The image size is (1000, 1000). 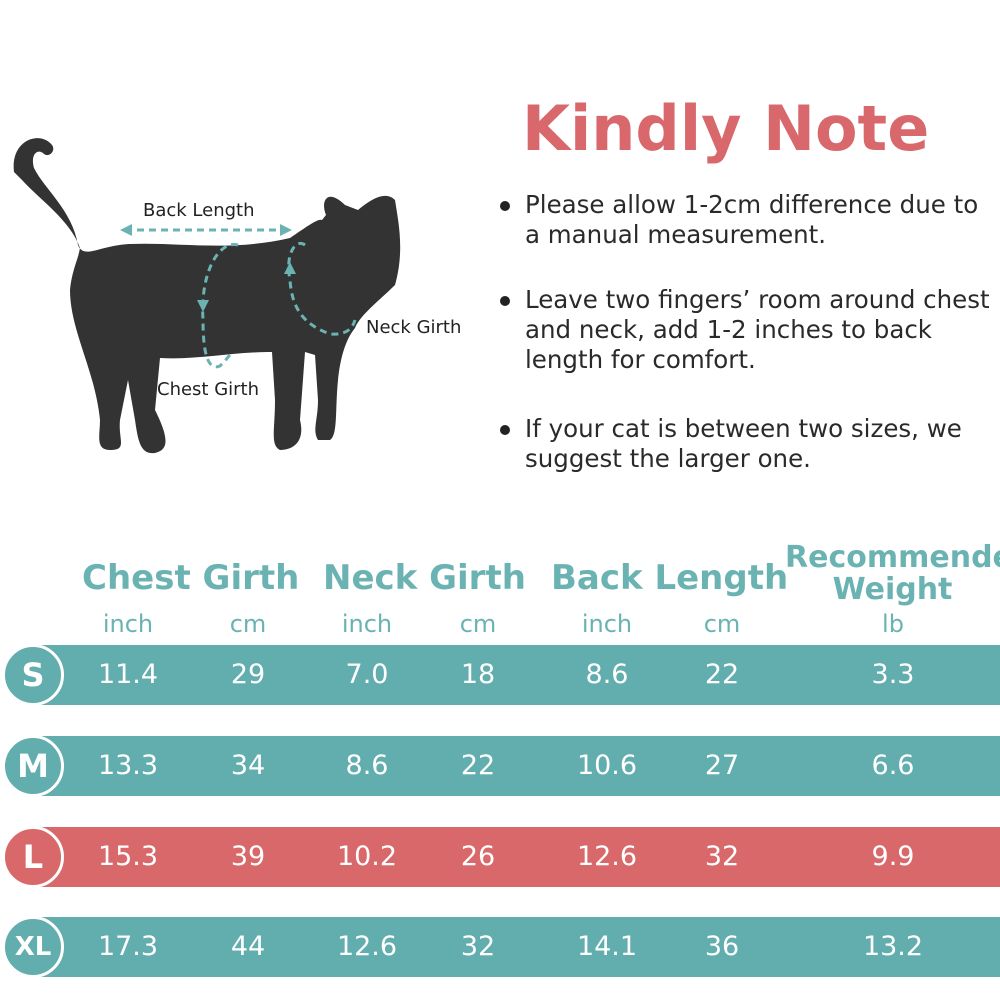 I want to click on size-value: 13.2, so click(x=893, y=946).